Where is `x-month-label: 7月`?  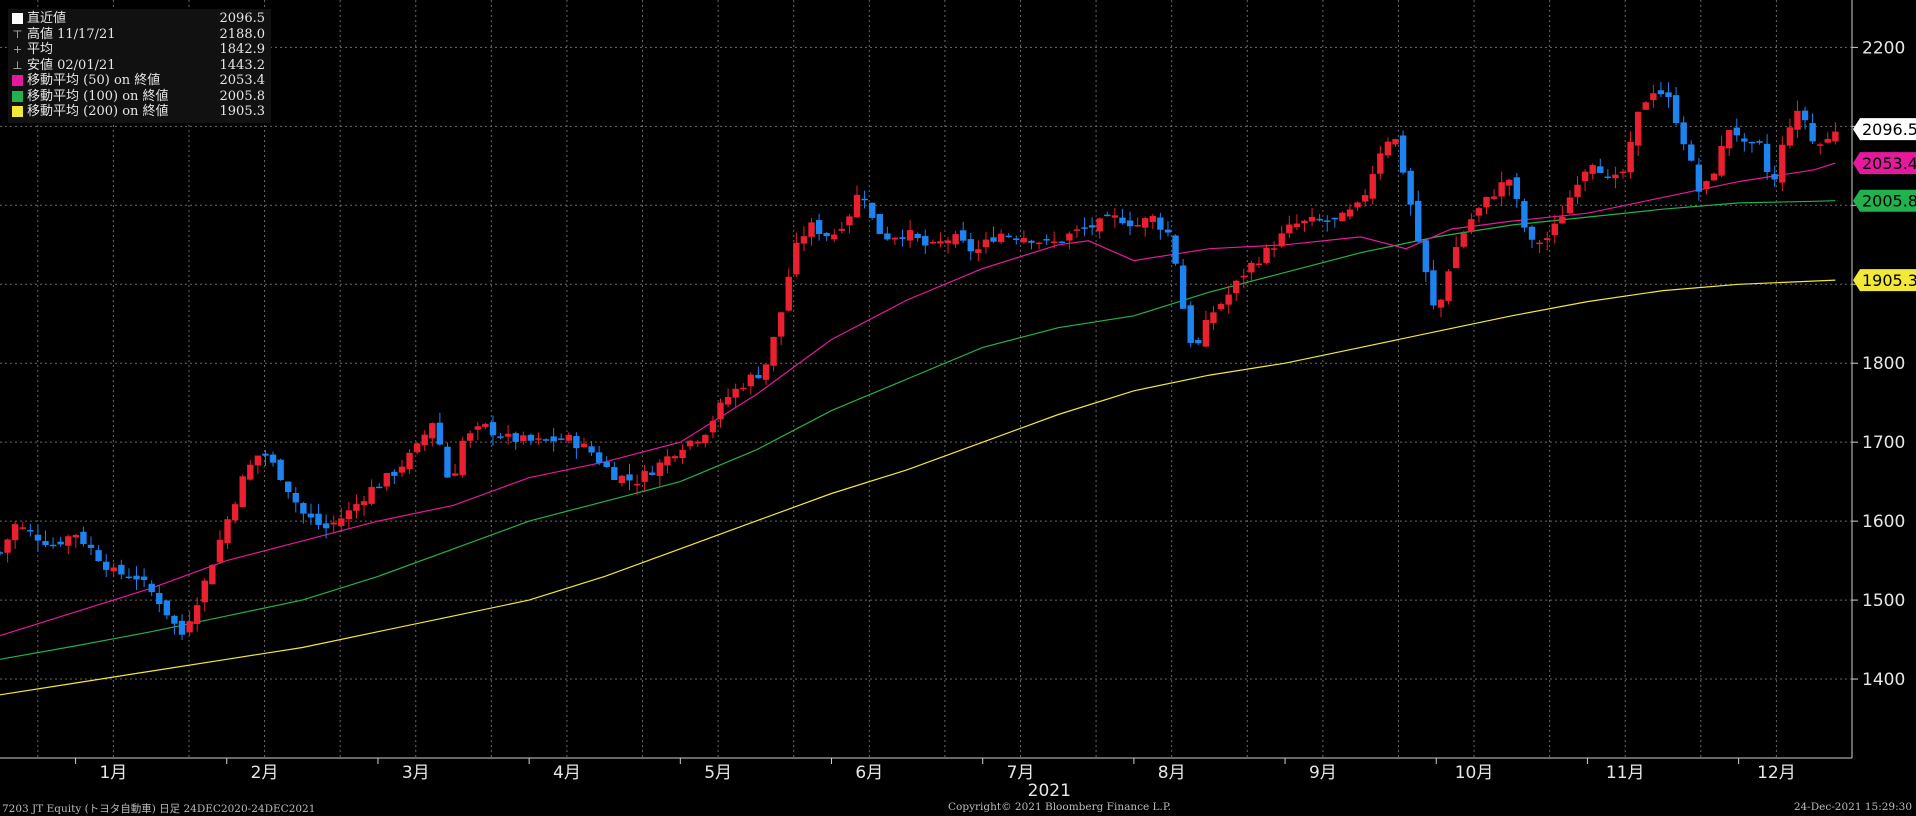 x-month-label: 7月 is located at coordinates (1021, 773).